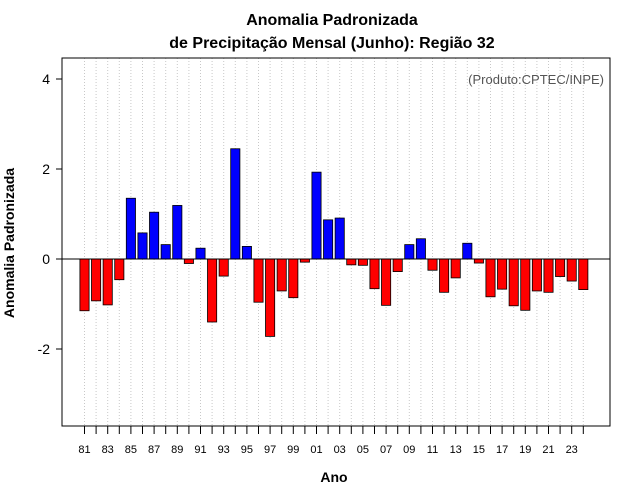 Image resolution: width=640 pixels, height=500 pixels. Describe the element at coordinates (386, 450) in the screenshot. I see `x-tick-label: 07` at that location.